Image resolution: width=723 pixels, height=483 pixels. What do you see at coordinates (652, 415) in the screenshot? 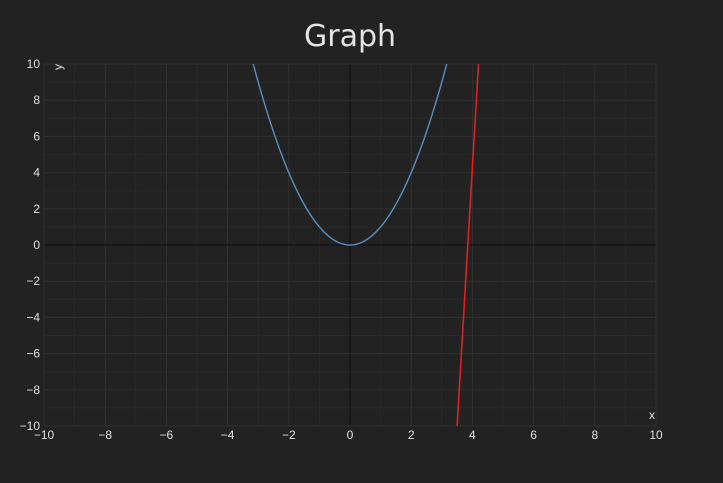
I see `x-axis-label: x` at bounding box center [652, 415].